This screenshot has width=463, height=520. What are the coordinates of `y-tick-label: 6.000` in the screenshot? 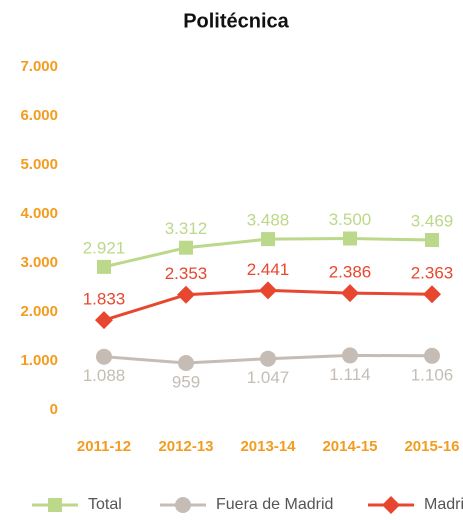 It's located at (39, 115).